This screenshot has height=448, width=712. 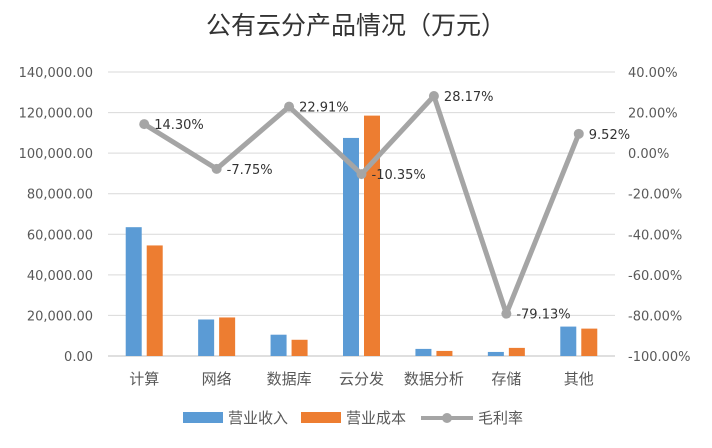 What do you see at coordinates (56, 114) in the screenshot?
I see `left-axis-tick: 120,000.00` at bounding box center [56, 114].